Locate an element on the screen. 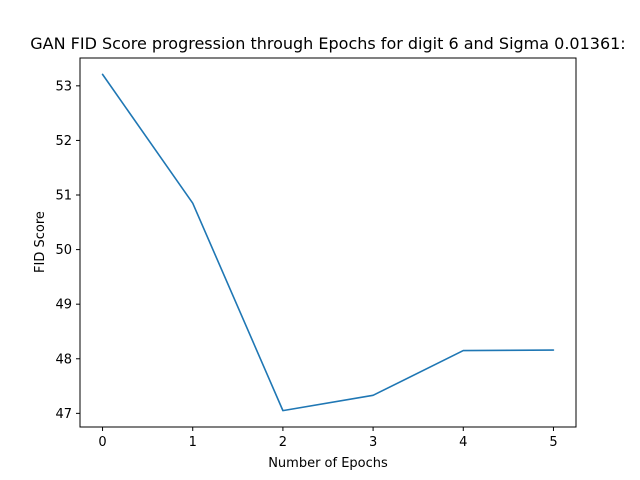  x-tick-label: 1 is located at coordinates (193, 442).